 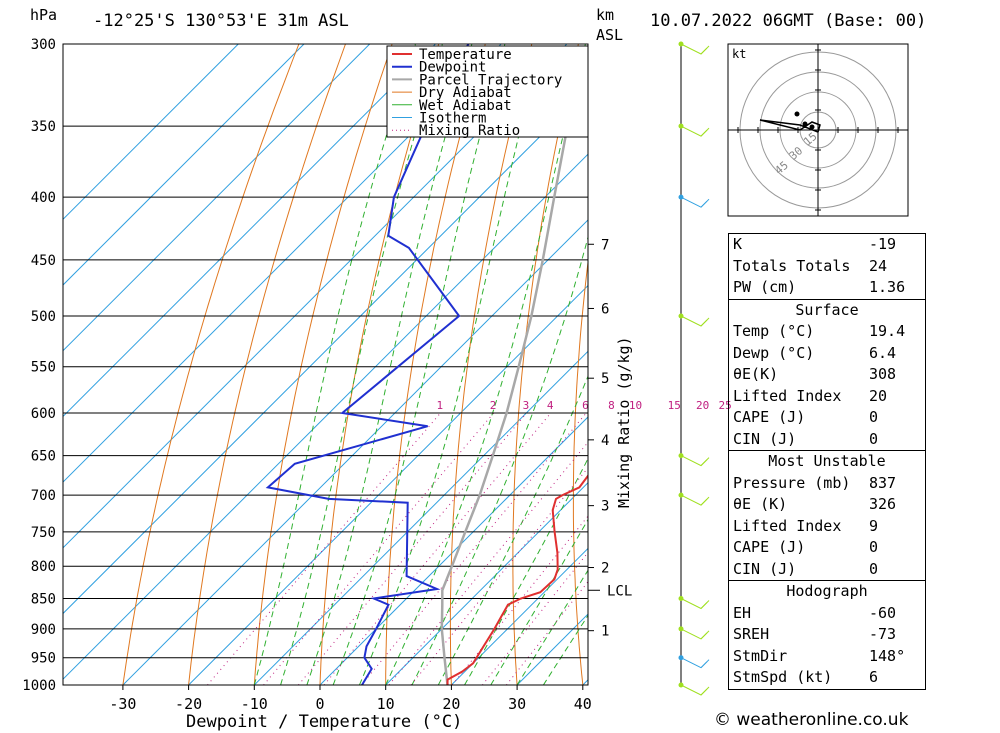 What do you see at coordinates (827, 657) in the screenshot?
I see `stmdir-row: StmDir 148°` at bounding box center [827, 657].